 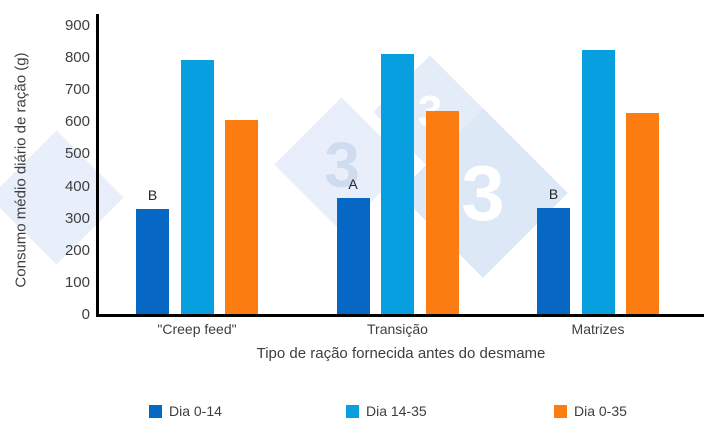 What do you see at coordinates (77, 218) in the screenshot?
I see `y-tick-label: 300` at bounding box center [77, 218].